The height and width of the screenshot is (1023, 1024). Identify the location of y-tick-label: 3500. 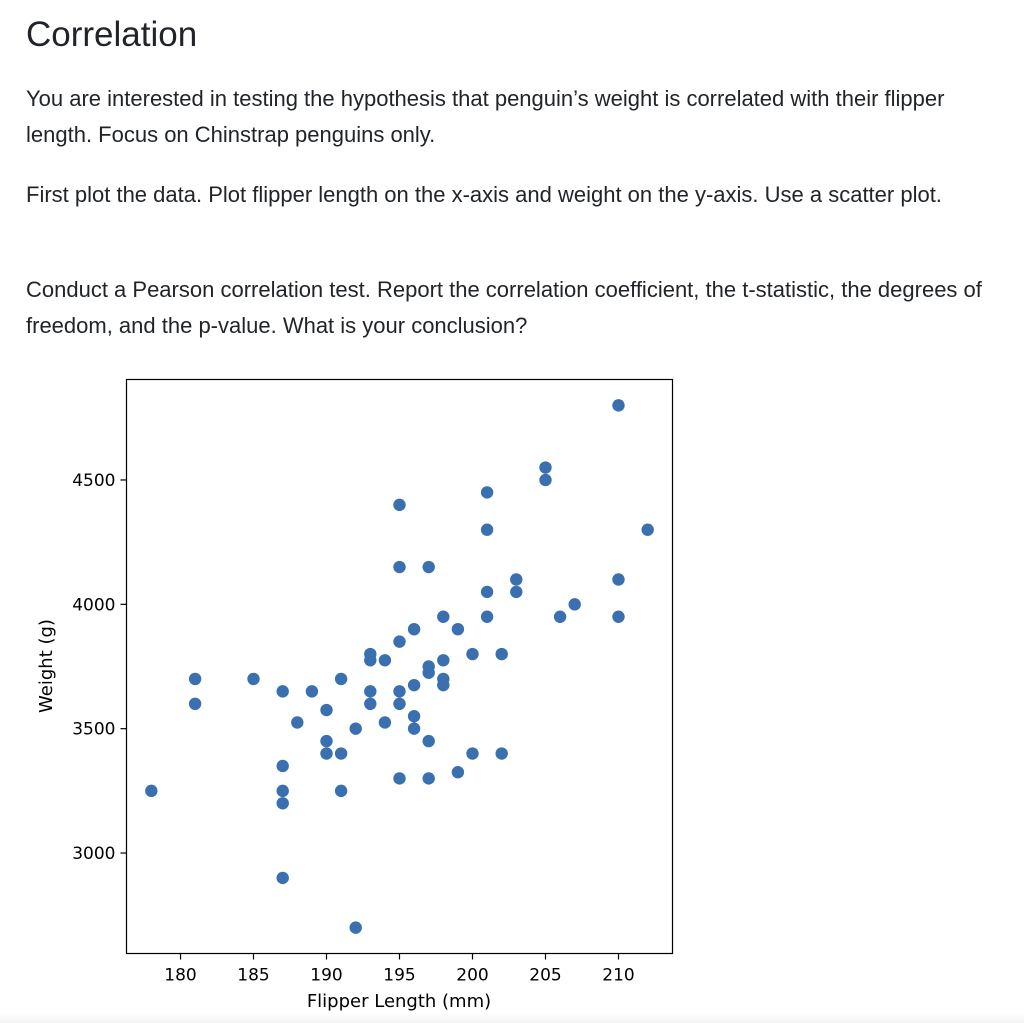
(93, 730).